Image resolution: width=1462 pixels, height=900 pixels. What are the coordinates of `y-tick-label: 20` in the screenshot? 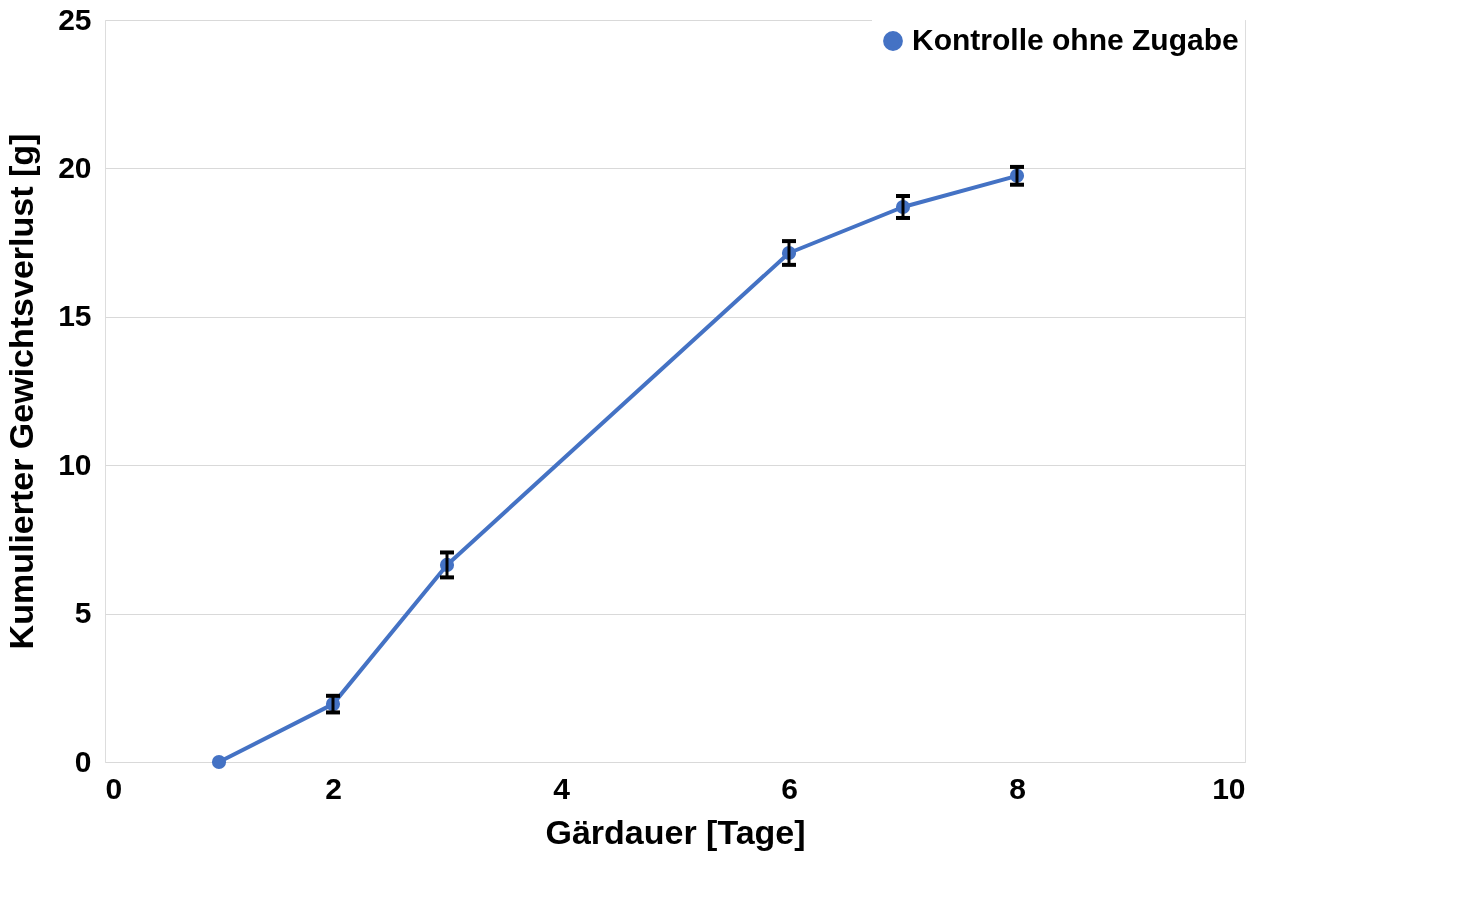 It's located at (75, 167).